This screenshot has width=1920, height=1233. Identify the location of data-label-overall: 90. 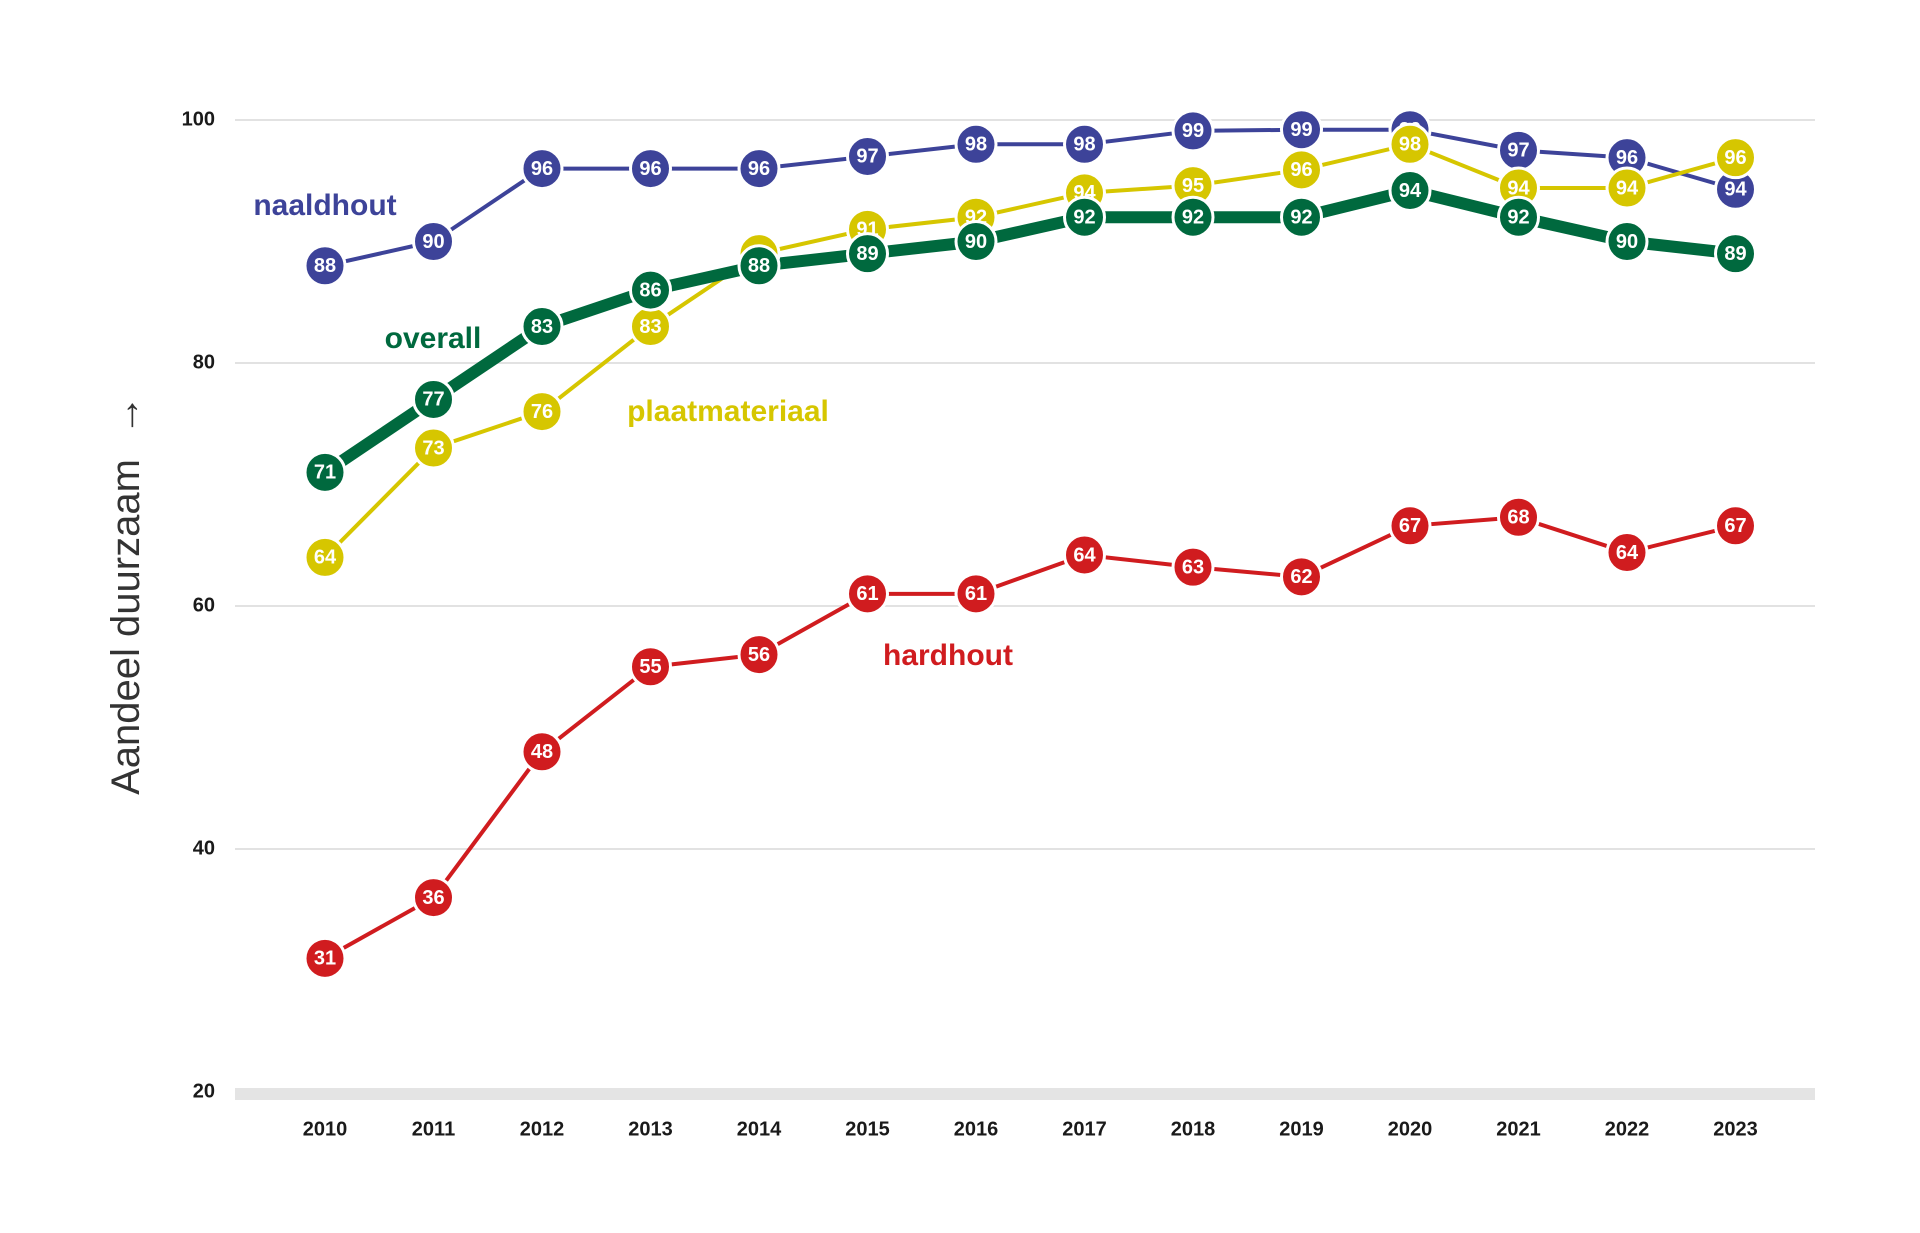
(976, 242).